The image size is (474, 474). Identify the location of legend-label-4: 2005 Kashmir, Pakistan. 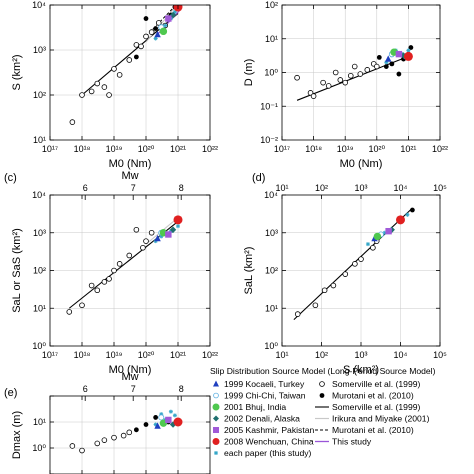
(269, 430).